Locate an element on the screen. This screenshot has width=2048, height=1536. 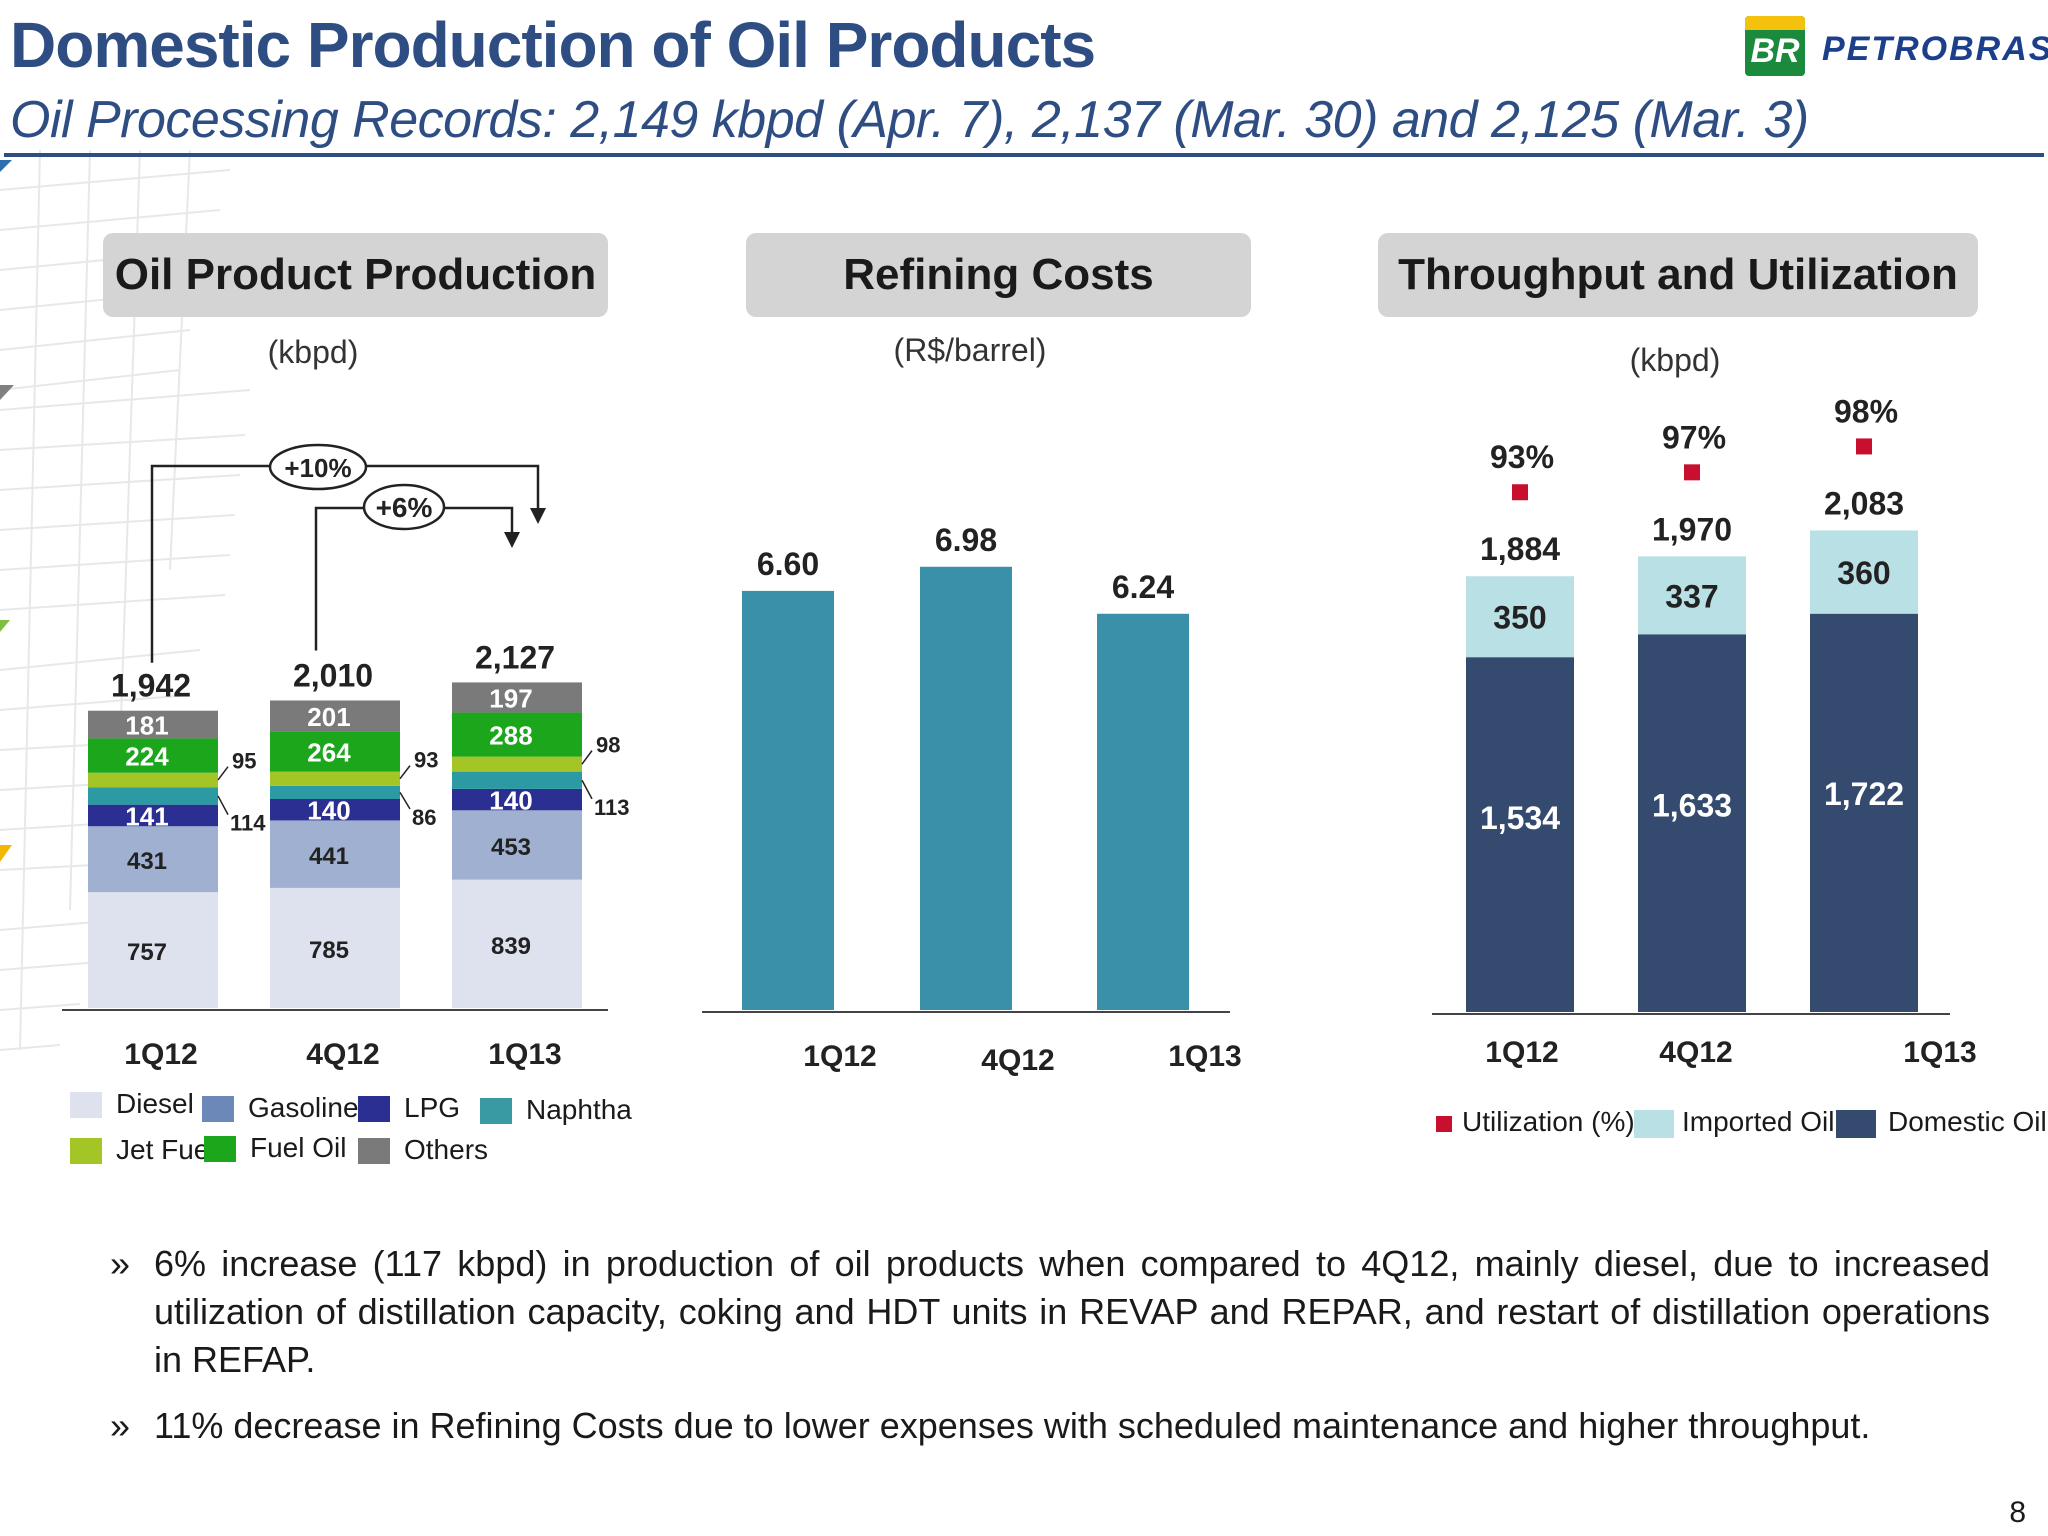
x-tick-label-1q13: 1Q13 is located at coordinates (524, 1054).